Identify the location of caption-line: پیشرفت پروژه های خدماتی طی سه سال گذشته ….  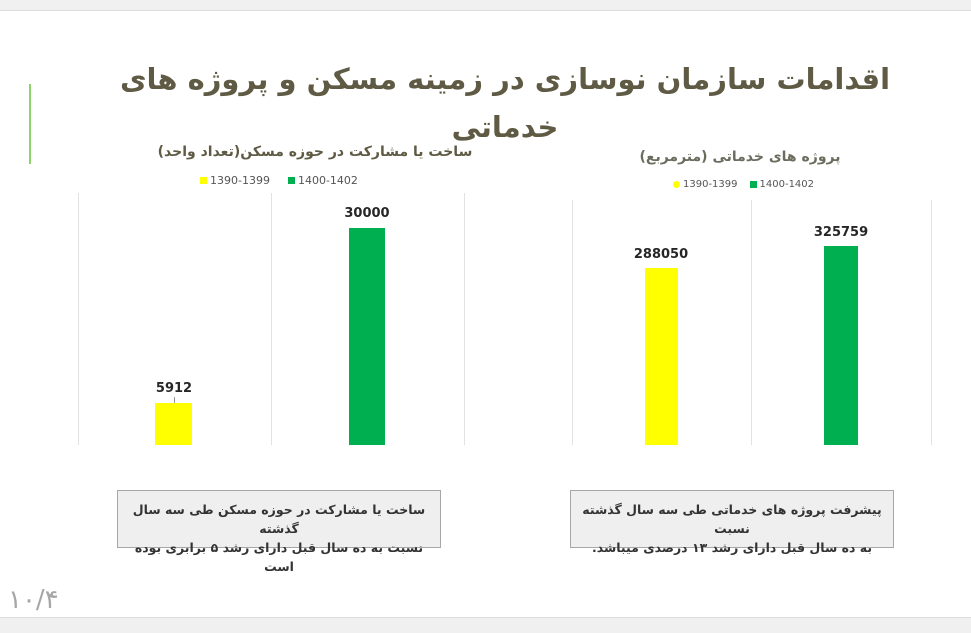
(732, 519).